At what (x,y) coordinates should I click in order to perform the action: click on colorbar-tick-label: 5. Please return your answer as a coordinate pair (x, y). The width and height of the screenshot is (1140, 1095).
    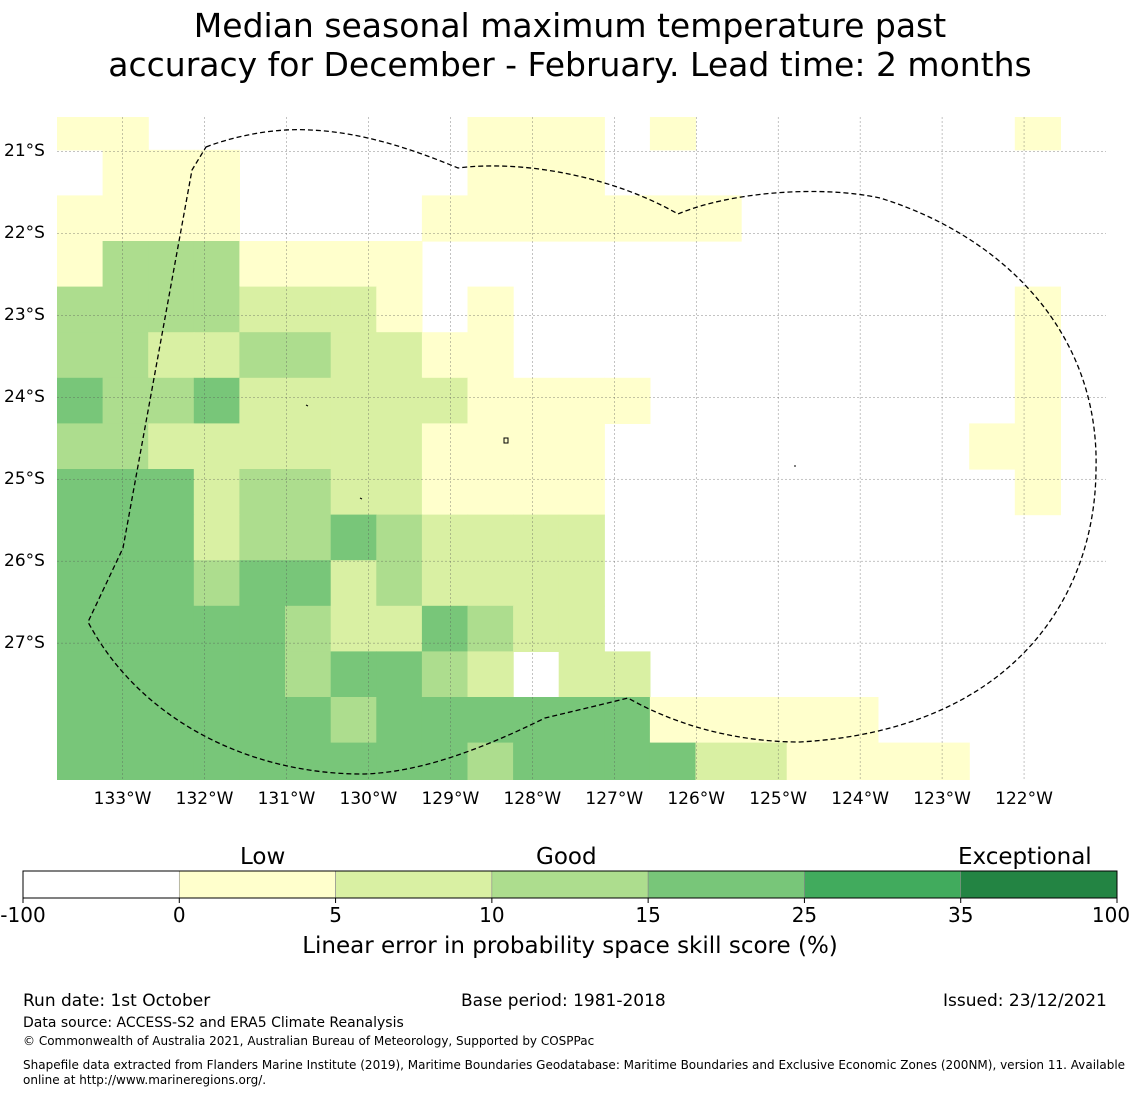
    Looking at the image, I should click on (335, 915).